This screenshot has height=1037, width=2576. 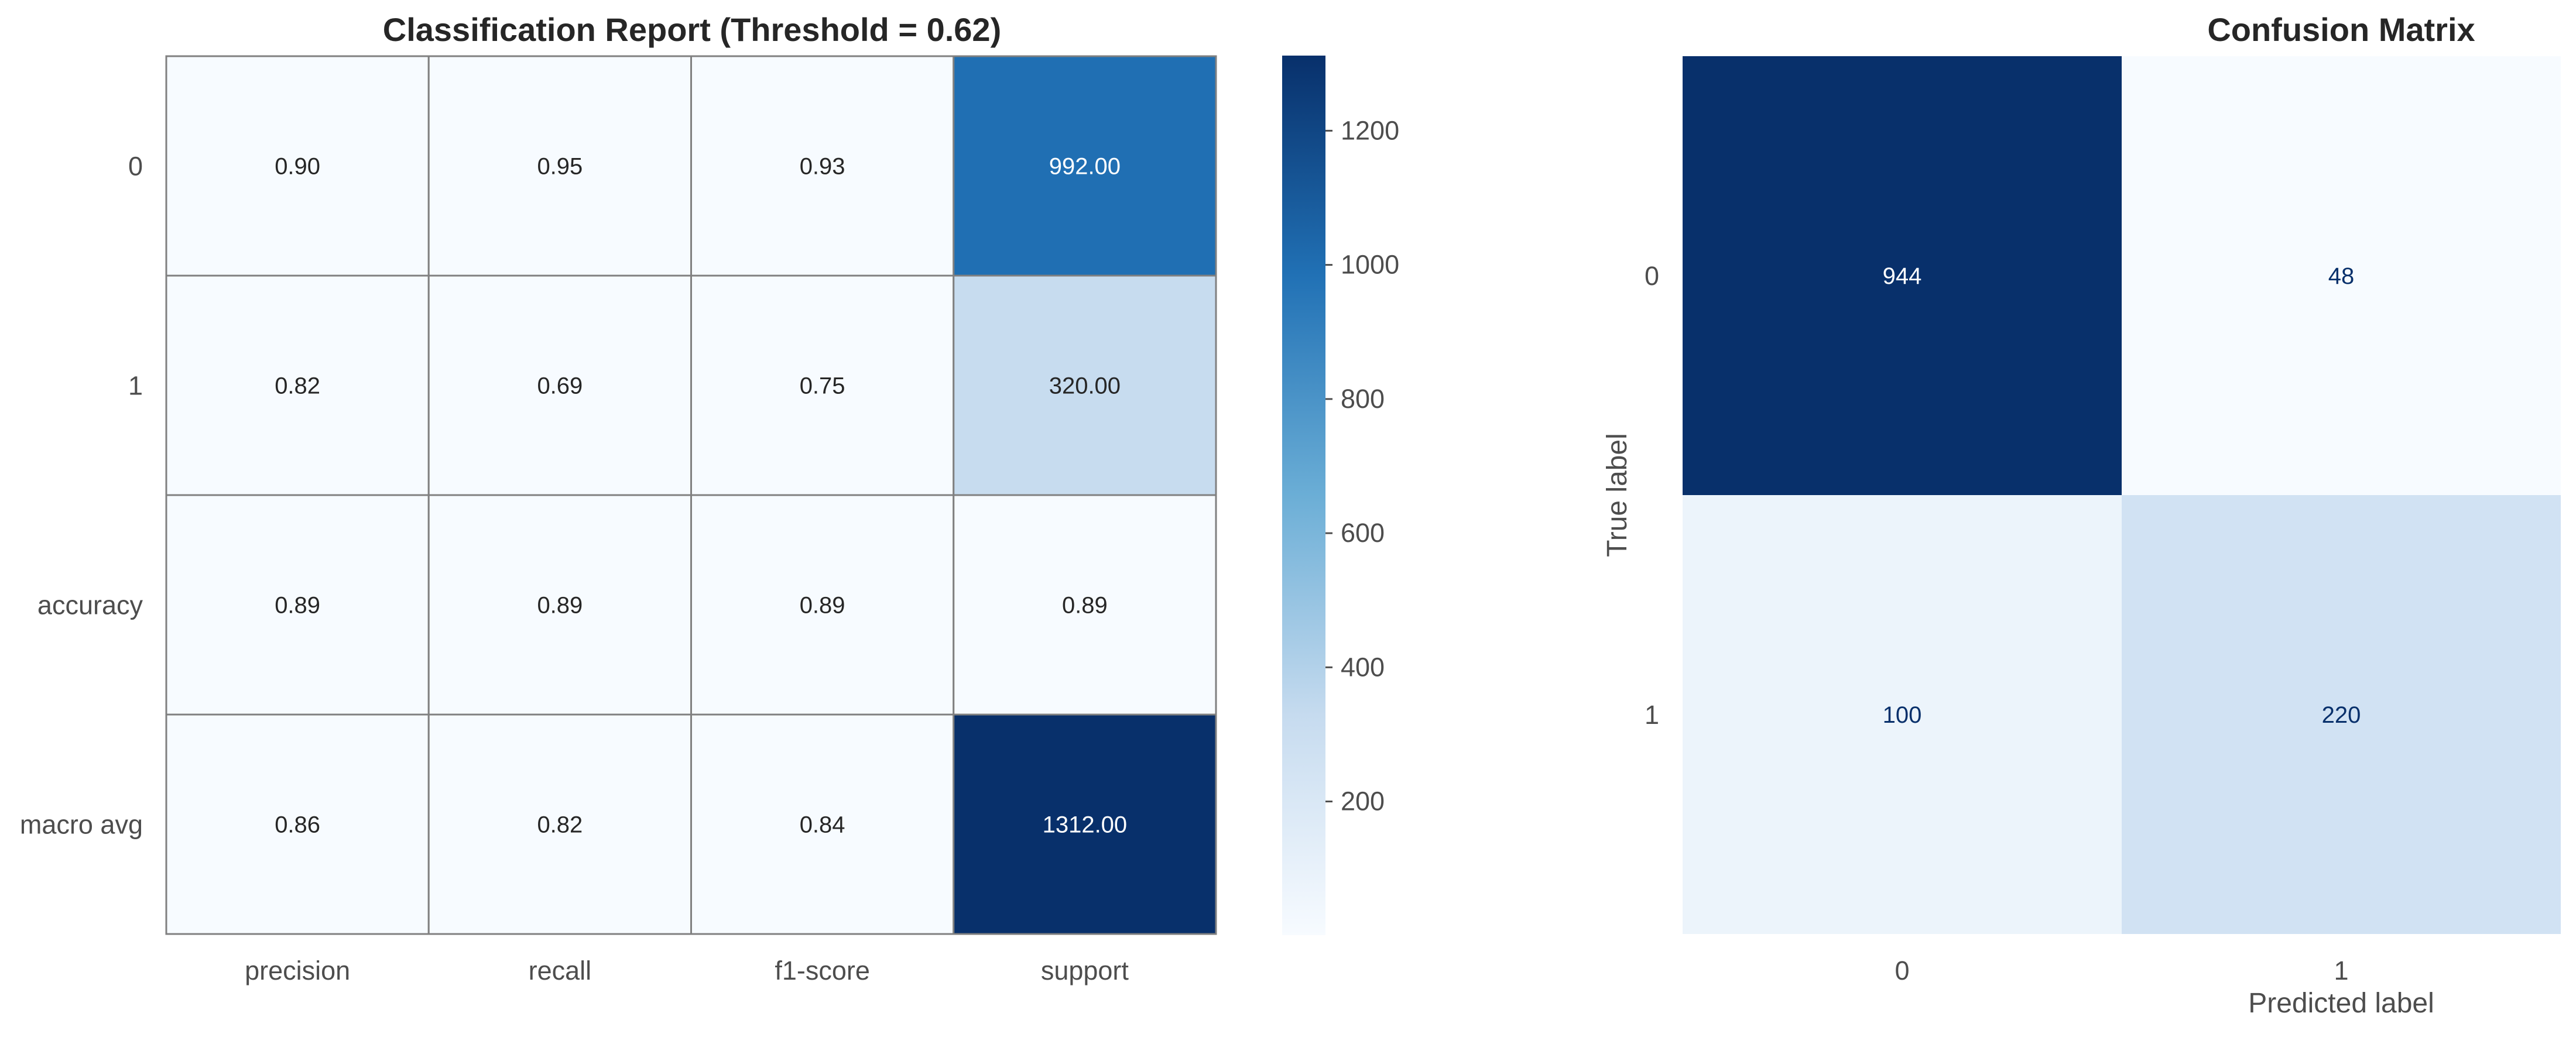 I want to click on confusion-matrix-row-label: 0, so click(x=1652, y=276).